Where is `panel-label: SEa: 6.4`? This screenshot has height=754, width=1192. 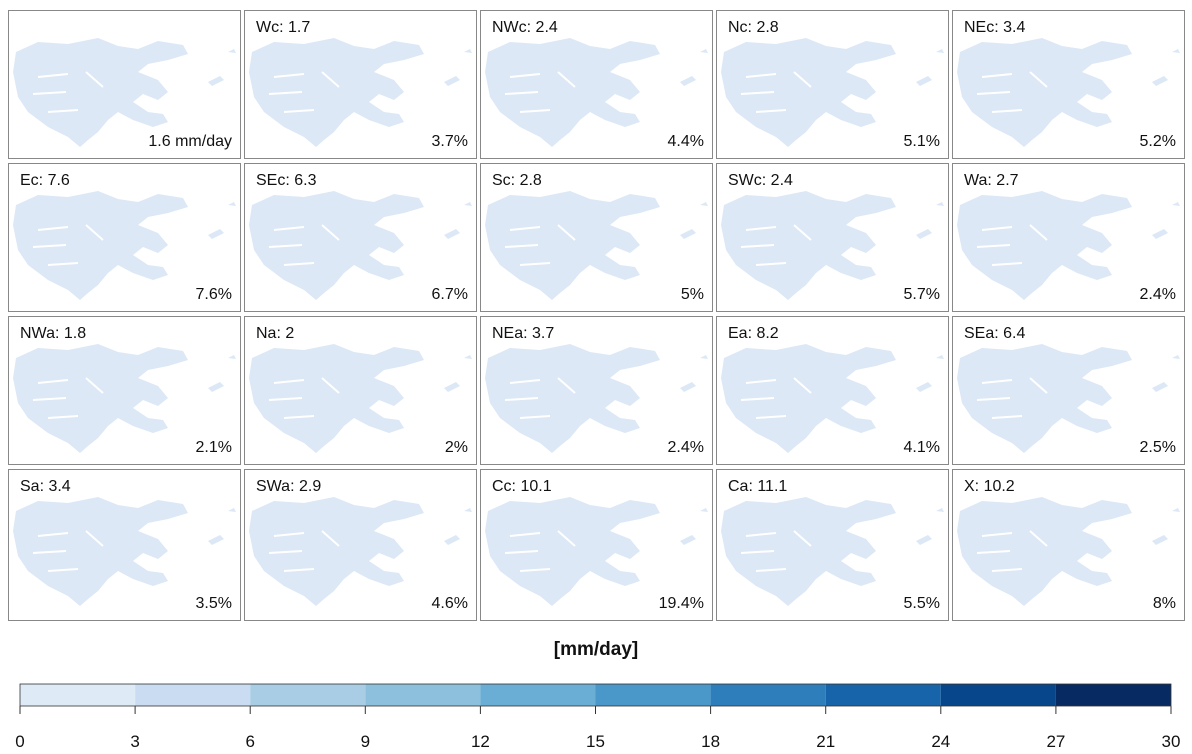 panel-label: SEa: 6.4 is located at coordinates (994, 333).